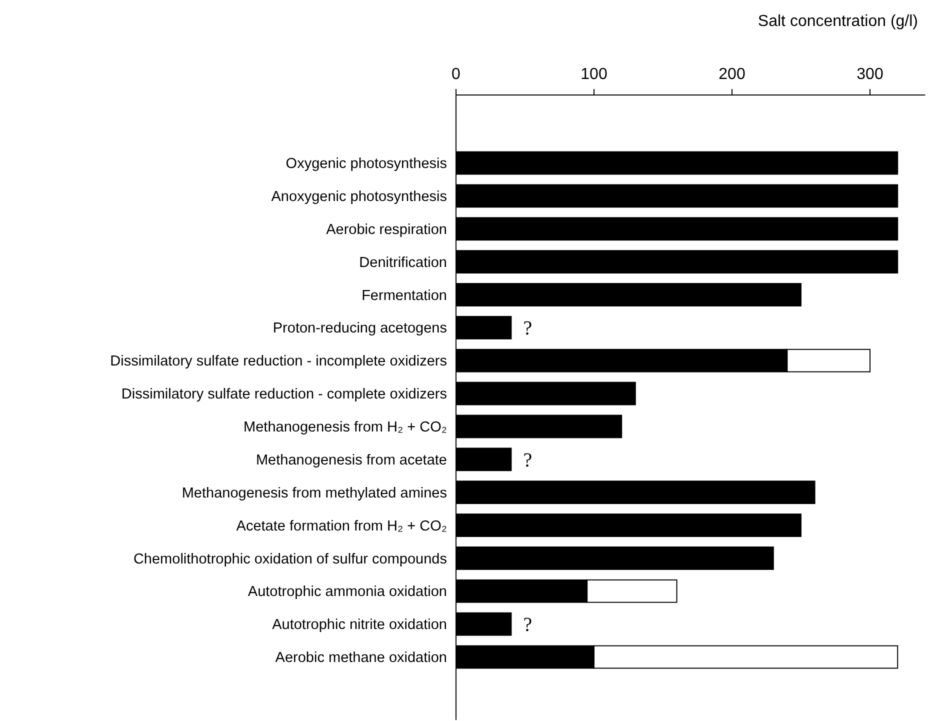  Describe the element at coordinates (290, 559) in the screenshot. I see `y-tick-label: Chemolithotrophic oxidation of sulfur compounds` at that location.